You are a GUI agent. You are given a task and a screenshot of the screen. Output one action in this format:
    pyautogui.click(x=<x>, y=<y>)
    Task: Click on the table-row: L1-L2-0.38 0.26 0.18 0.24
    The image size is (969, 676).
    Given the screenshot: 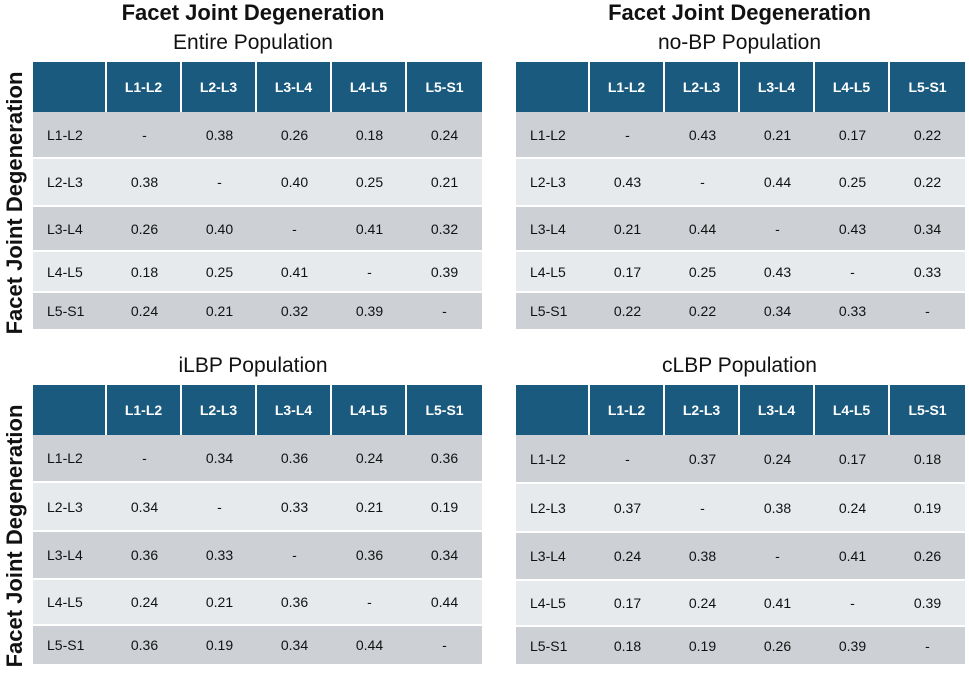 What is the action you would take?
    pyautogui.click(x=257, y=135)
    